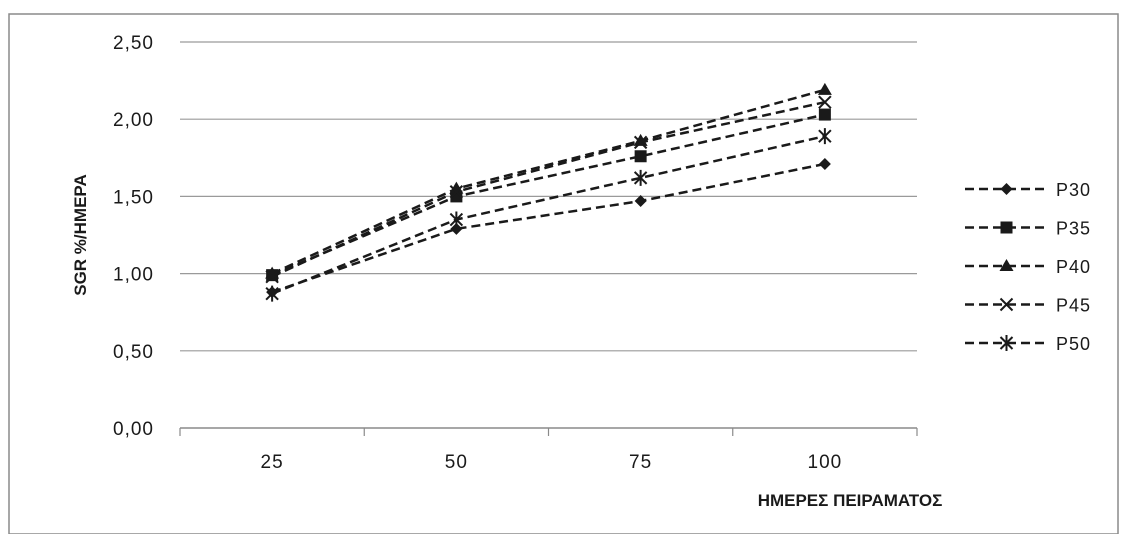 The image size is (1123, 534). What do you see at coordinates (1073, 306) in the screenshot?
I see `legend-label: P45` at bounding box center [1073, 306].